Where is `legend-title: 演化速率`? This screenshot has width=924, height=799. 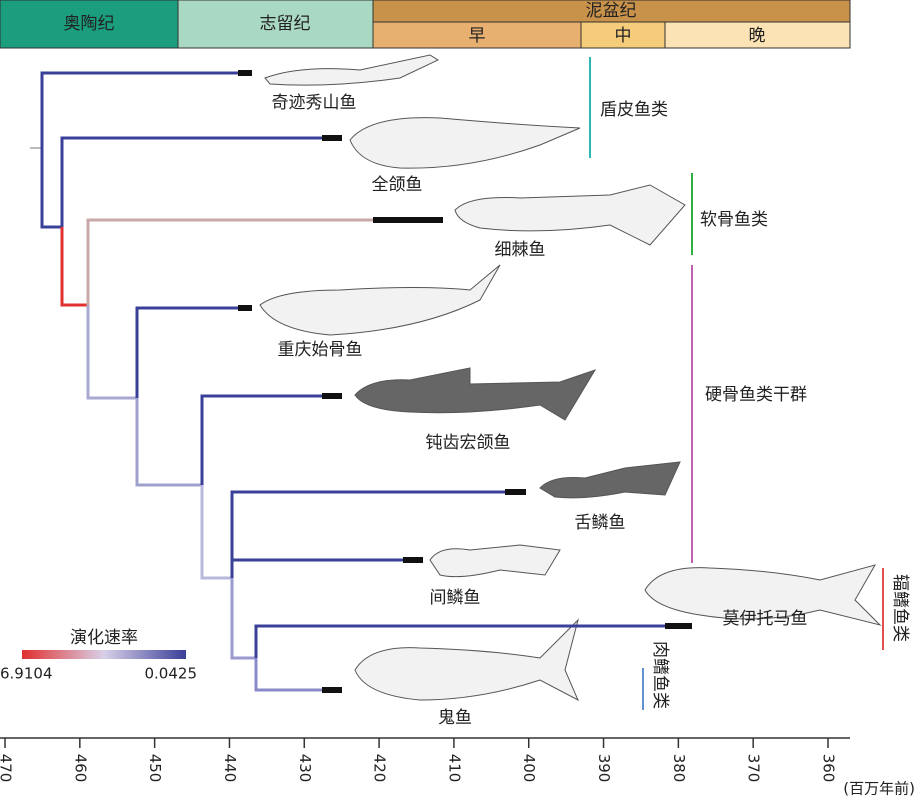
legend-title: 演化速率 is located at coordinates (104, 638).